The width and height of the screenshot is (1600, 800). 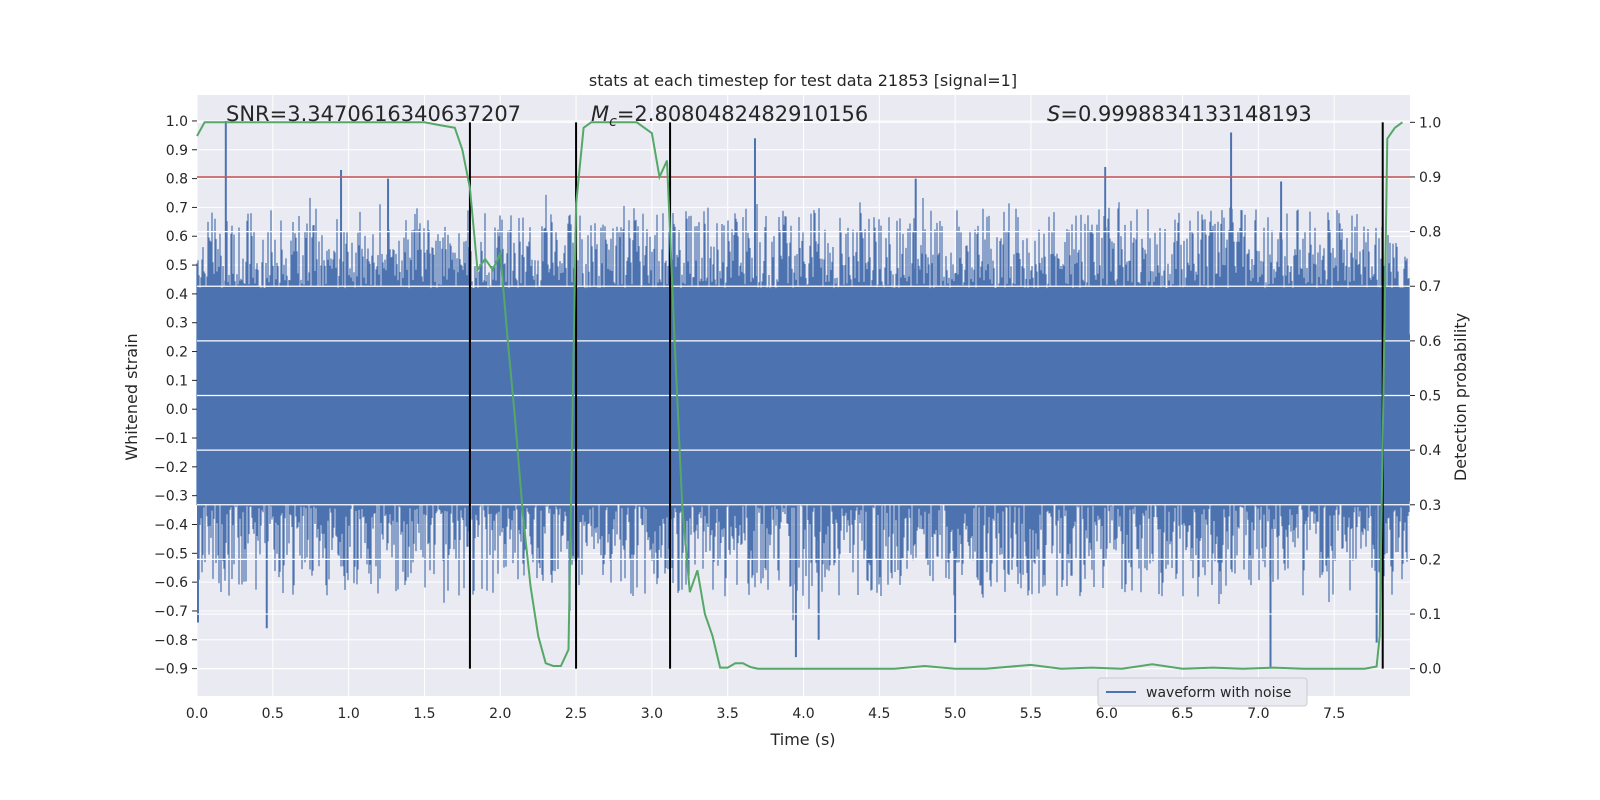 What do you see at coordinates (171, 439) in the screenshot?
I see `left-y-tick-label: −0.1` at bounding box center [171, 439].